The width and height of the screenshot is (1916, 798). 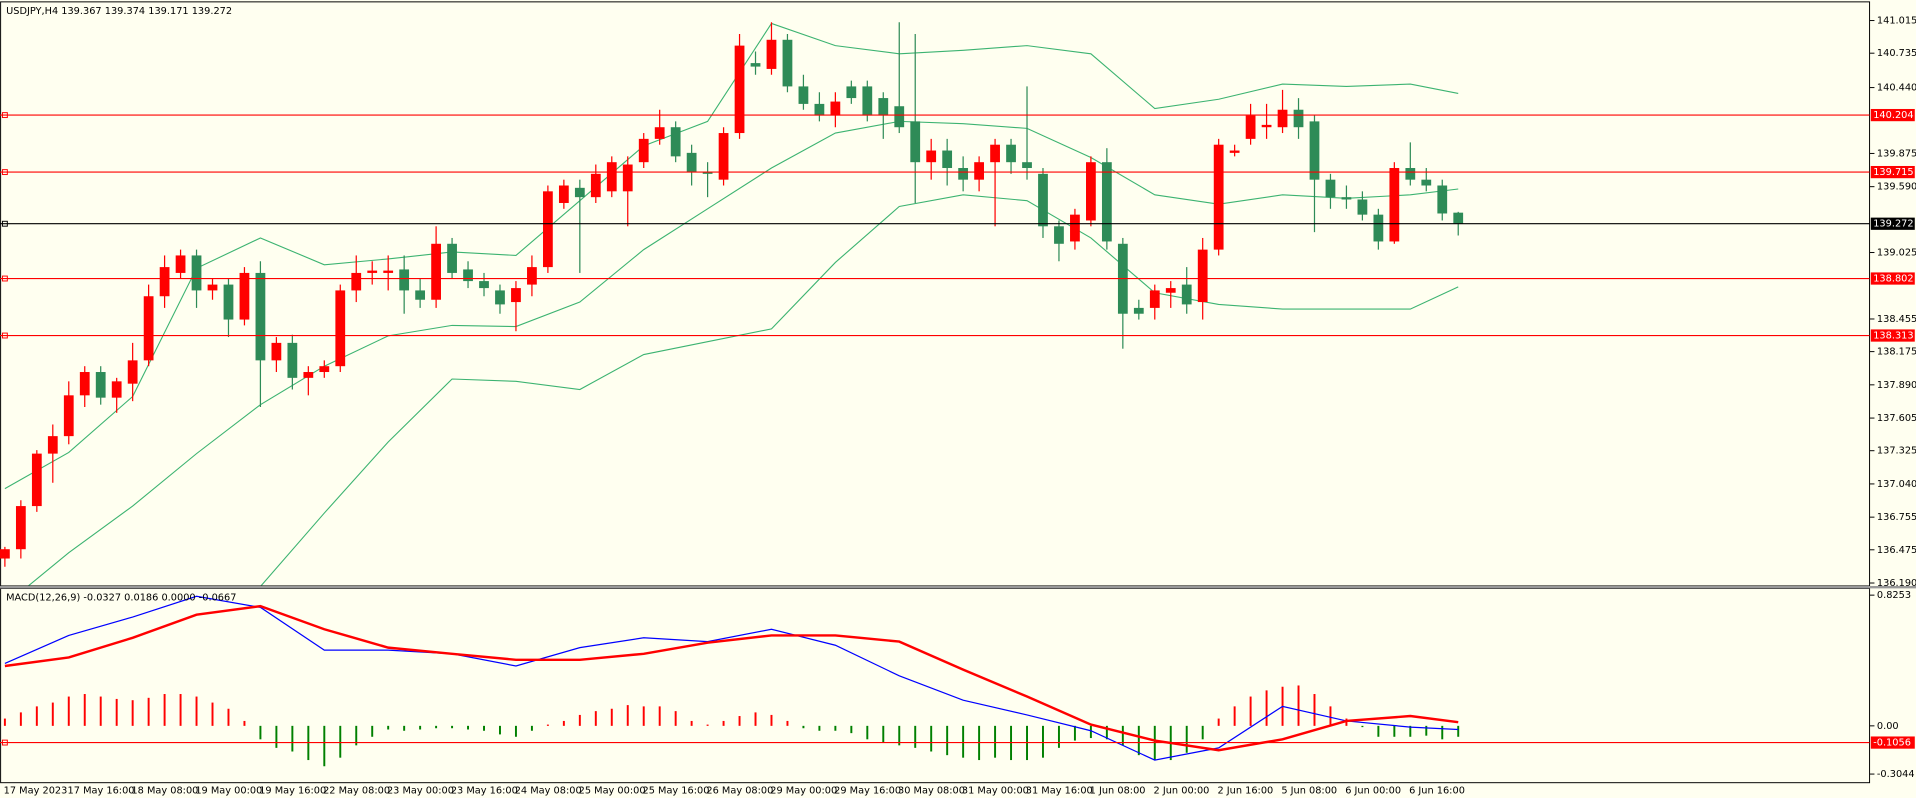 I want to click on y-tick-label: 137.040, so click(x=1896, y=484).